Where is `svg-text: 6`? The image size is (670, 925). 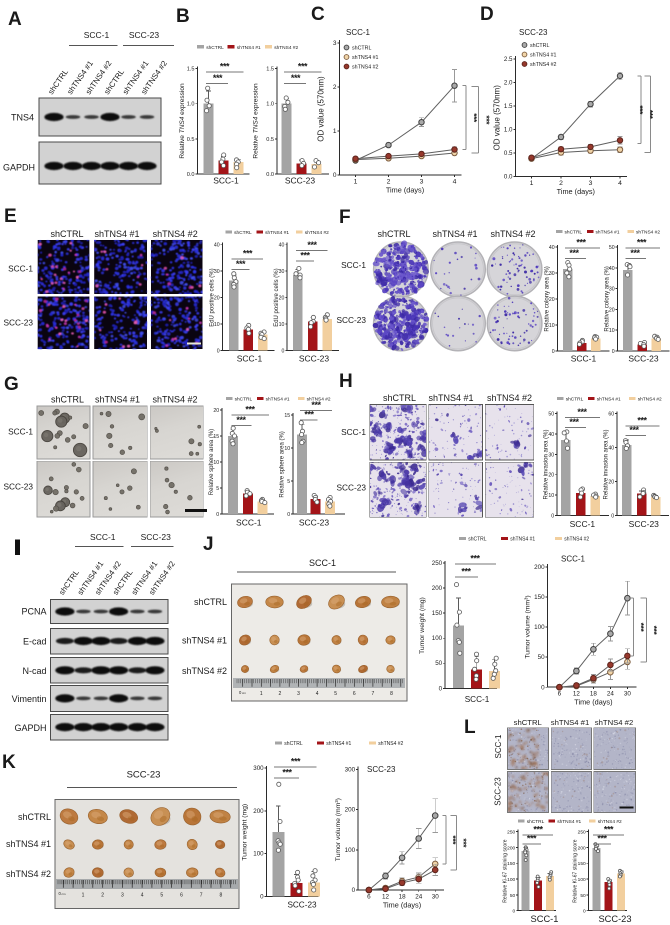 svg-text: 6 is located at coordinates (560, 694).